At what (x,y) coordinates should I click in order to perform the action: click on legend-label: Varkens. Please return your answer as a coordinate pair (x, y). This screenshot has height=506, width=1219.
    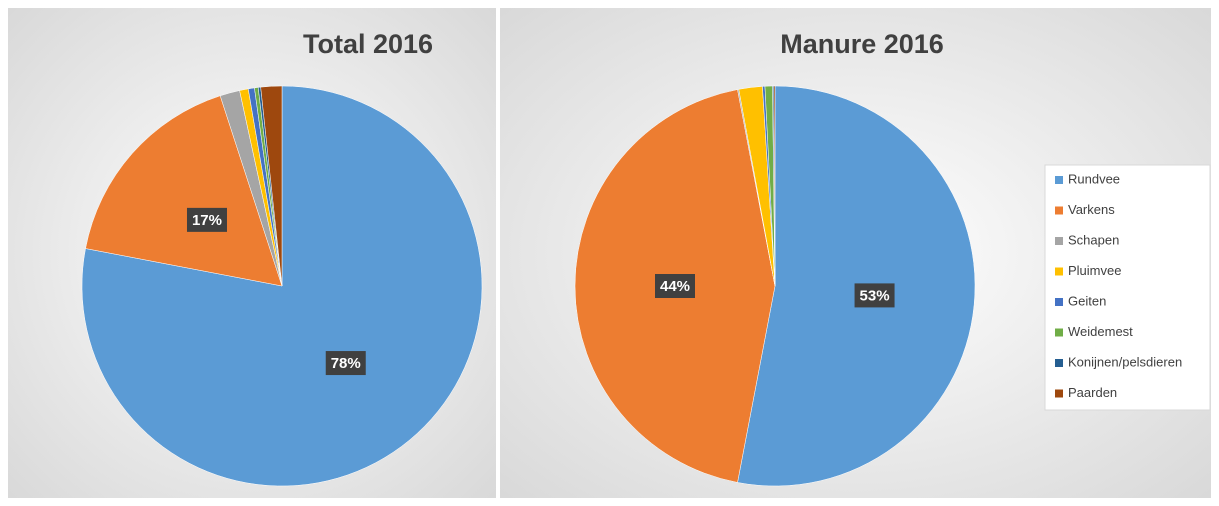
    Looking at the image, I should click on (1091, 209).